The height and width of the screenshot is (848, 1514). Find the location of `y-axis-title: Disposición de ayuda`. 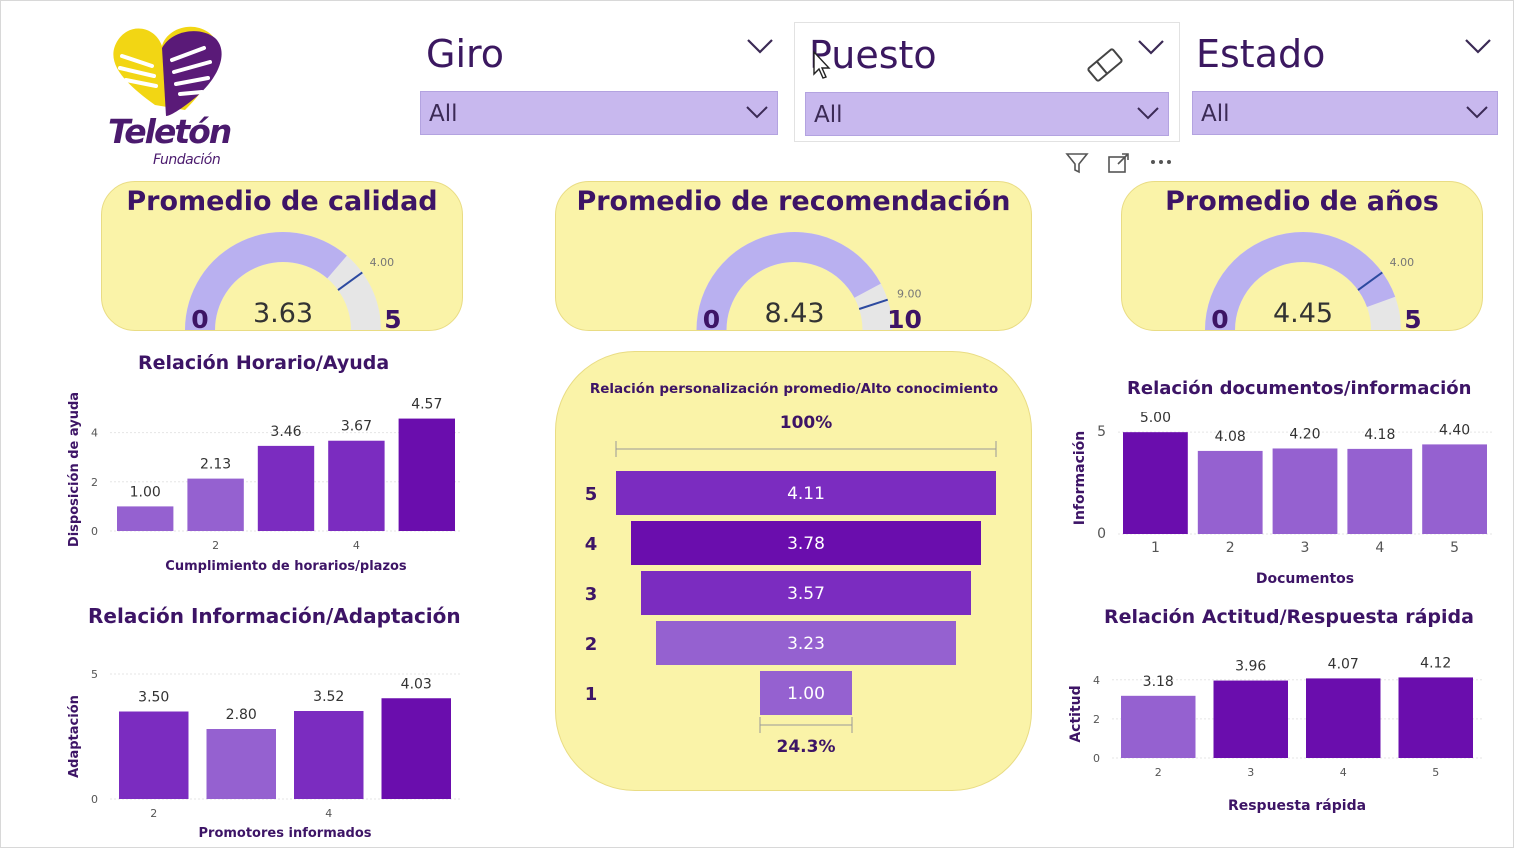

y-axis-title: Disposición de ayuda is located at coordinates (74, 469).